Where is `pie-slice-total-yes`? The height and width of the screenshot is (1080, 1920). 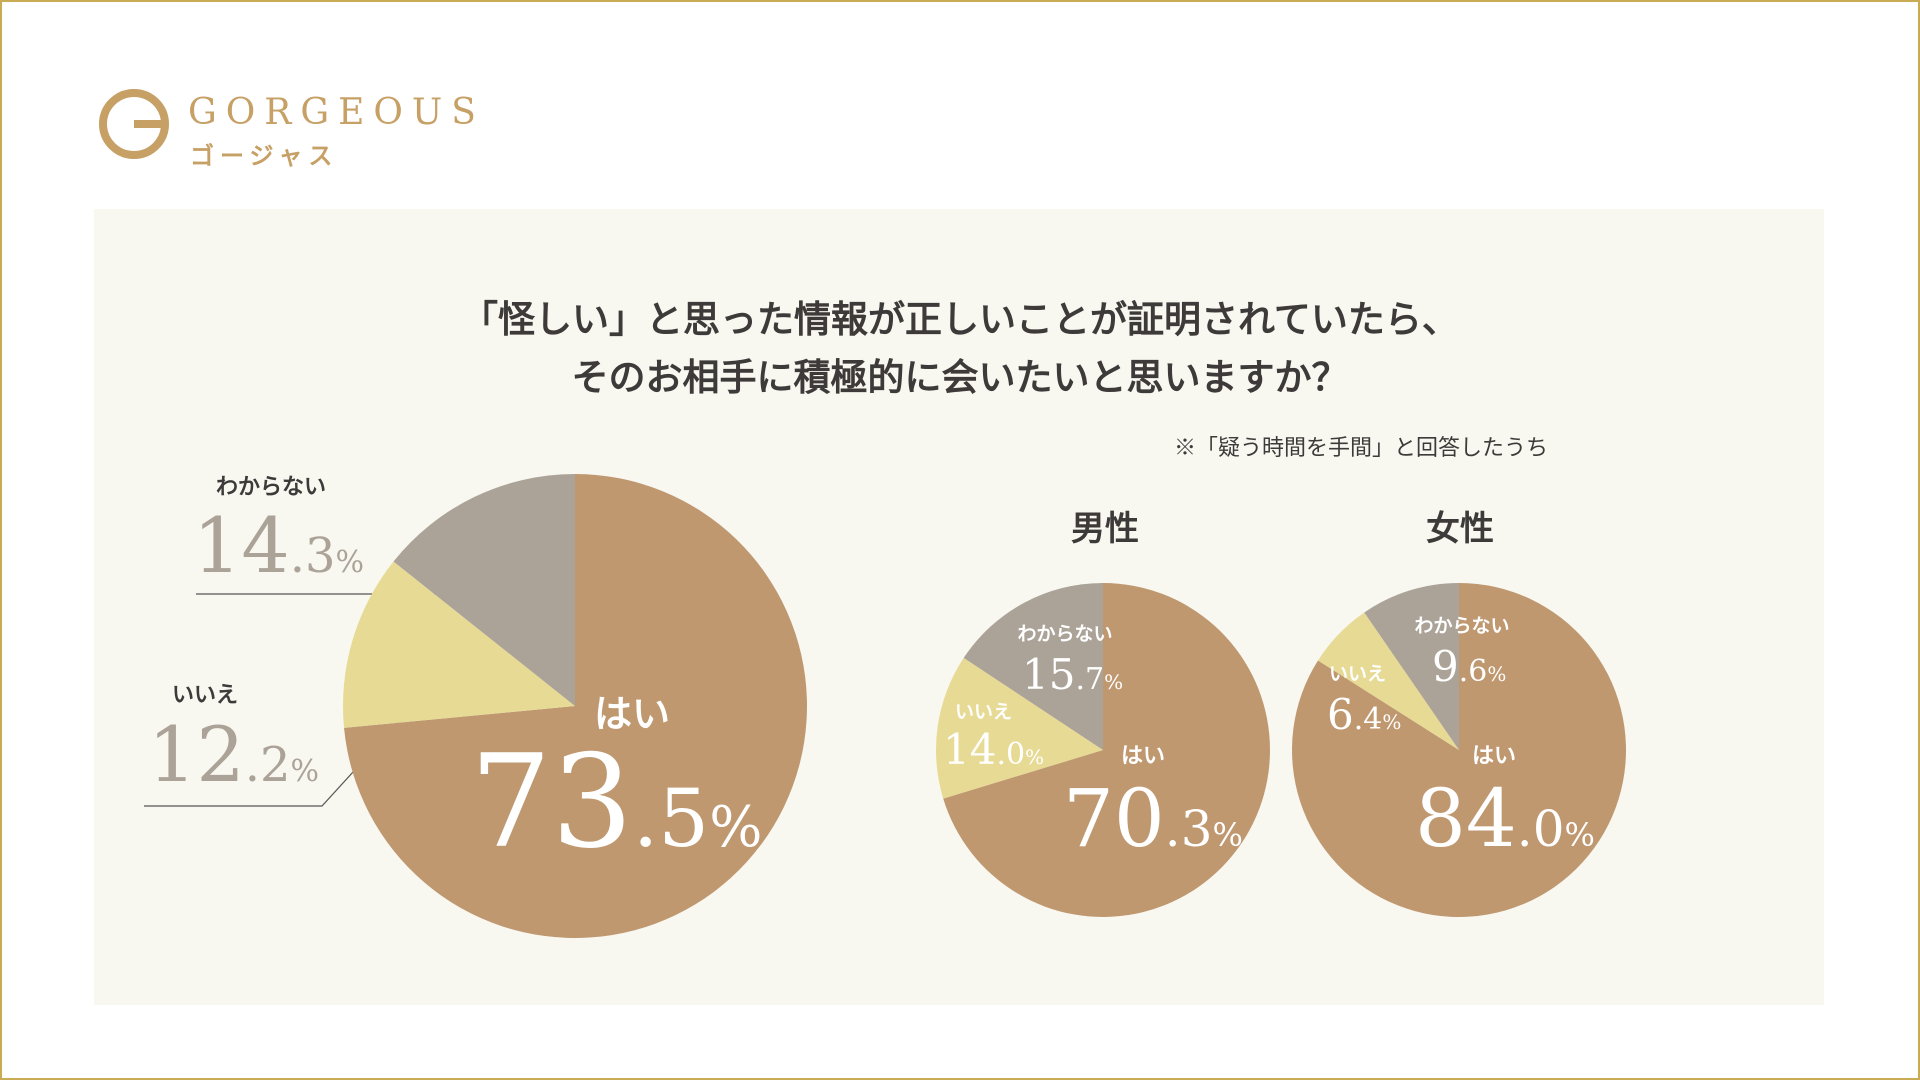
pie-slice-total-yes is located at coordinates (575, 706).